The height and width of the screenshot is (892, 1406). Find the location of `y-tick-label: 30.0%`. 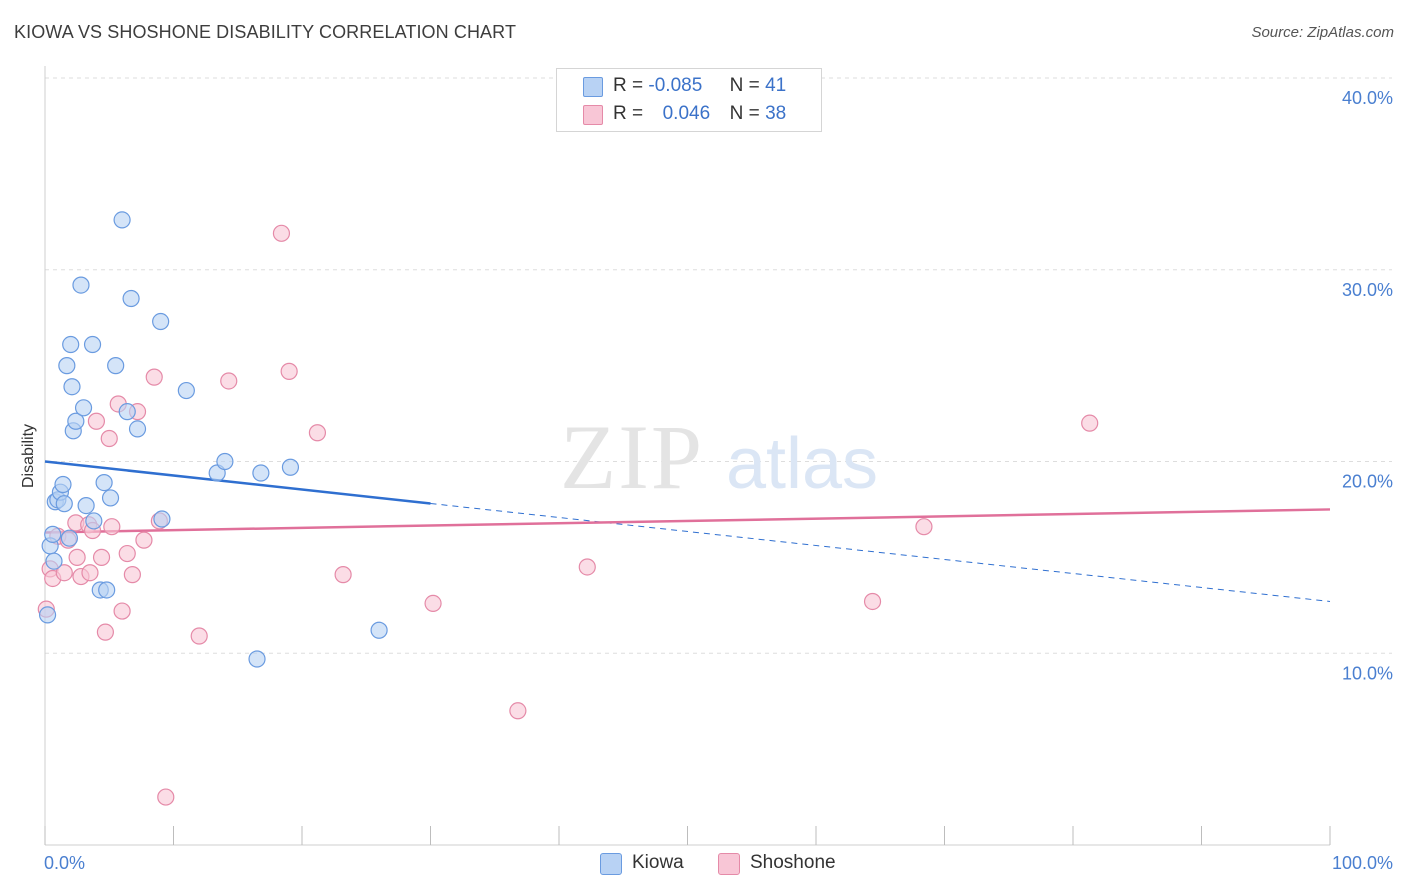

y-tick-label: 30.0% is located at coordinates (1367, 290).